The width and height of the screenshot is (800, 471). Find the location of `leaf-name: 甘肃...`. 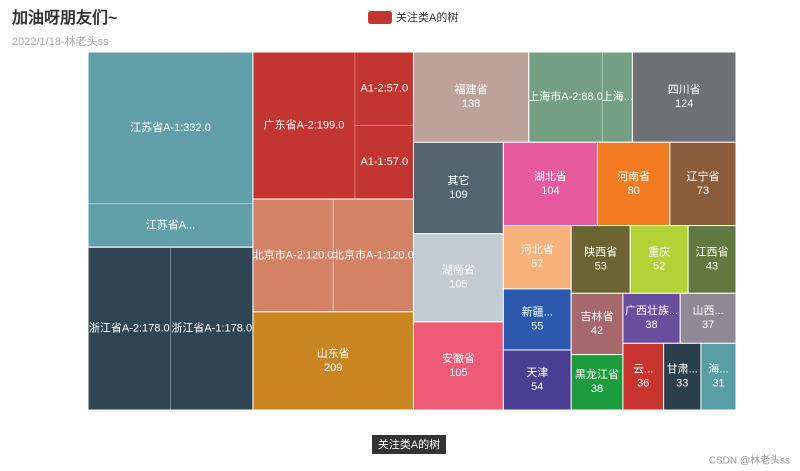

leaf-name: 甘肃... is located at coordinates (682, 369).